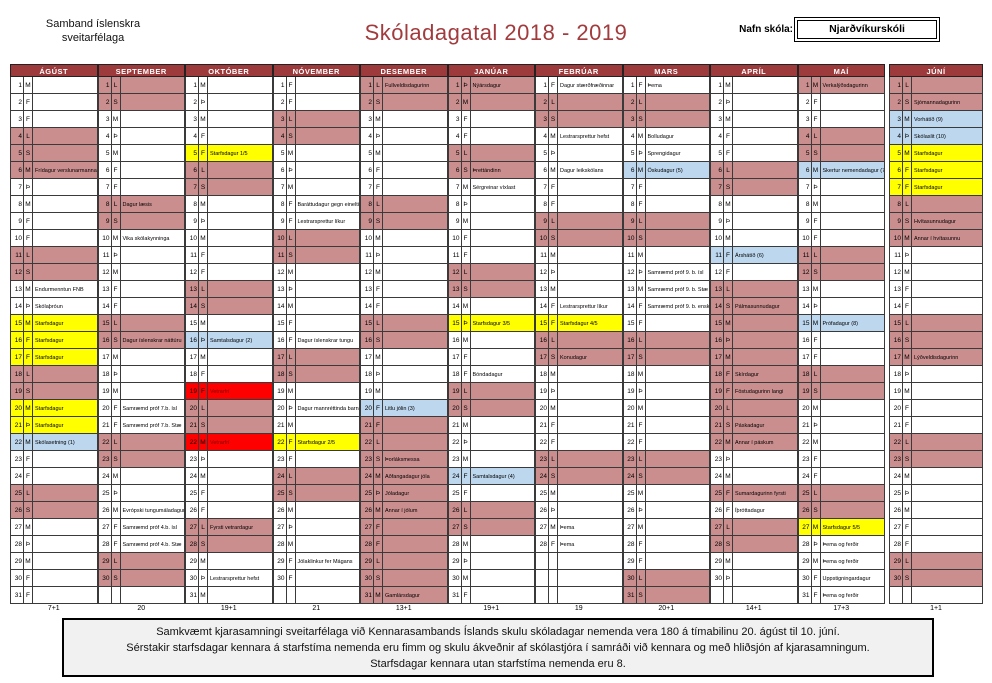  I want to click on day-row: 20 Þ Dagur mannréttinda barna, so click(316, 408).